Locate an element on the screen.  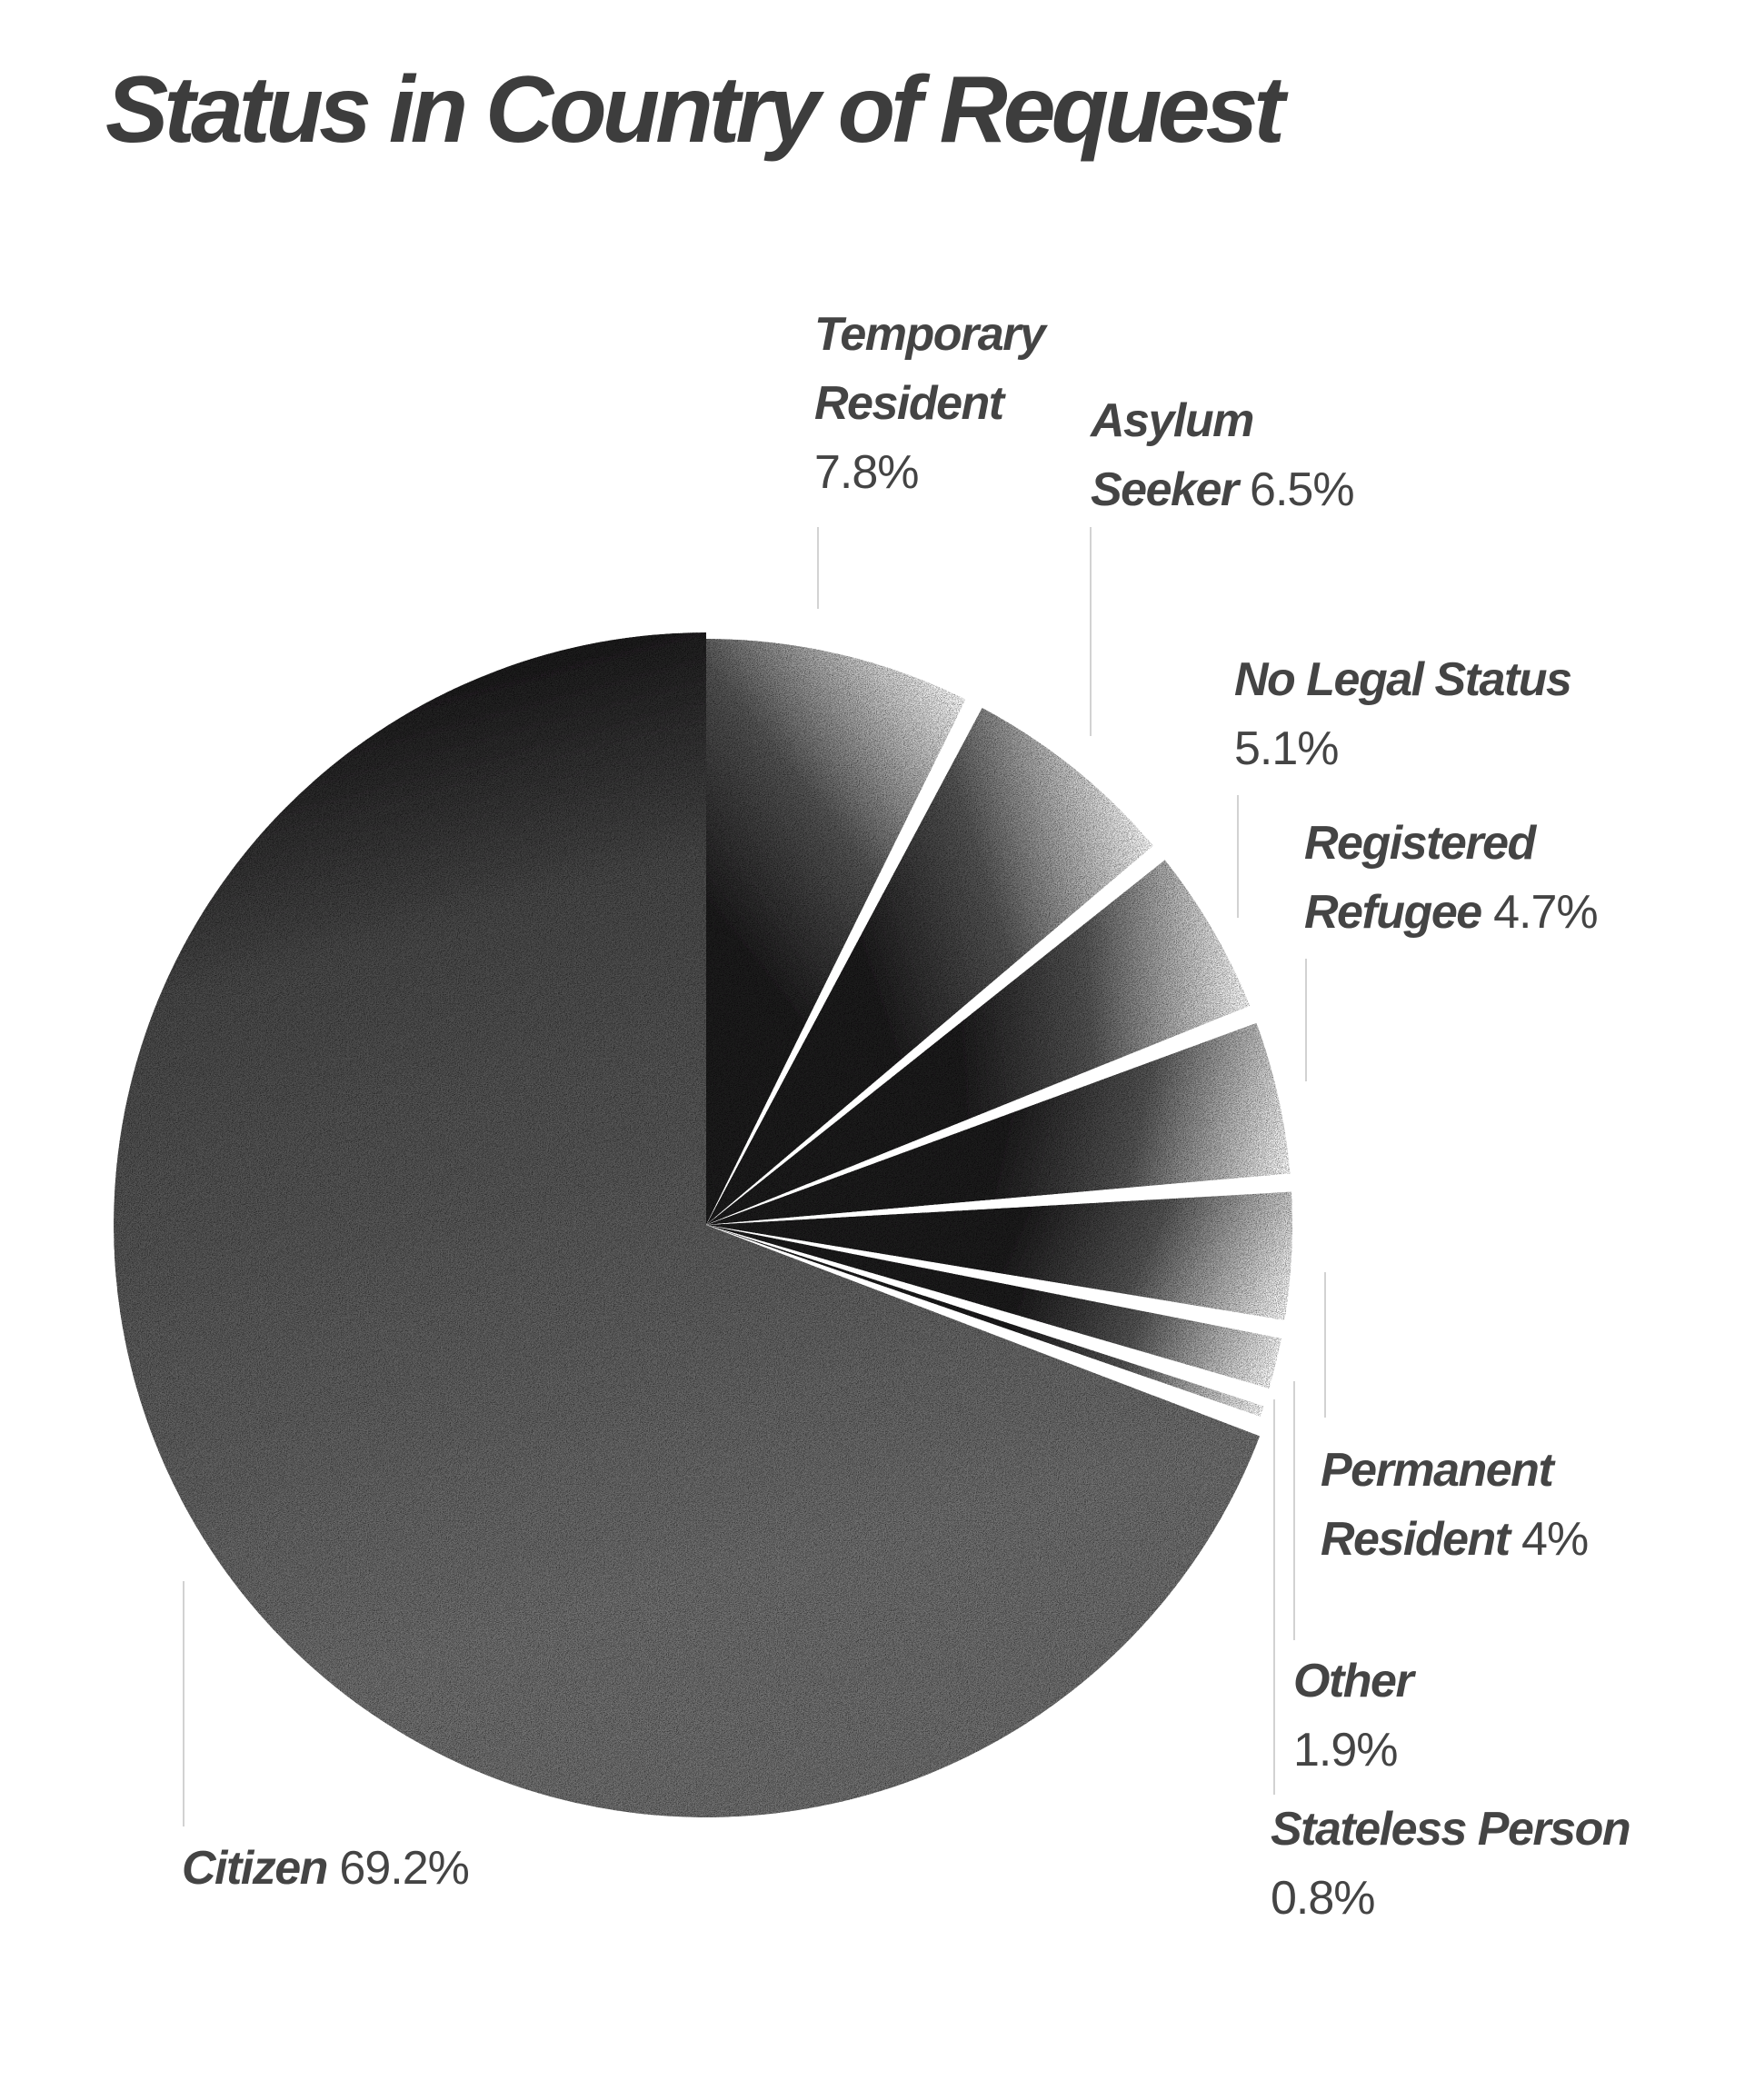
slice-name-citizen: Citizen is located at coordinates (254, 1869).